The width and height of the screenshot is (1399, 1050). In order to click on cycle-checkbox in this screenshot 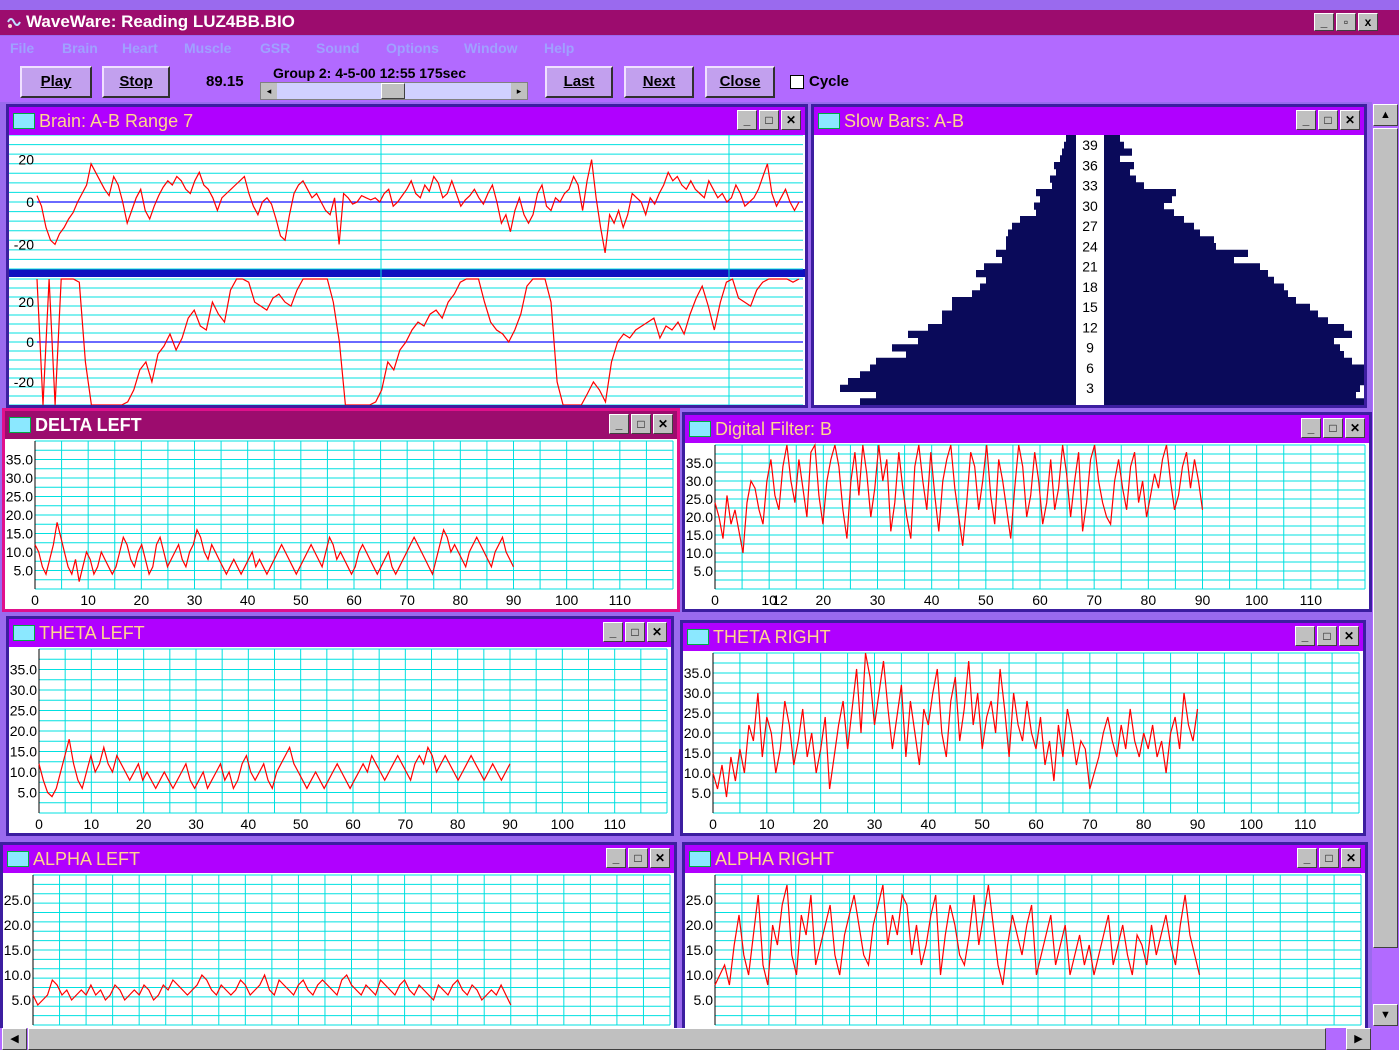, I will do `click(797, 82)`.